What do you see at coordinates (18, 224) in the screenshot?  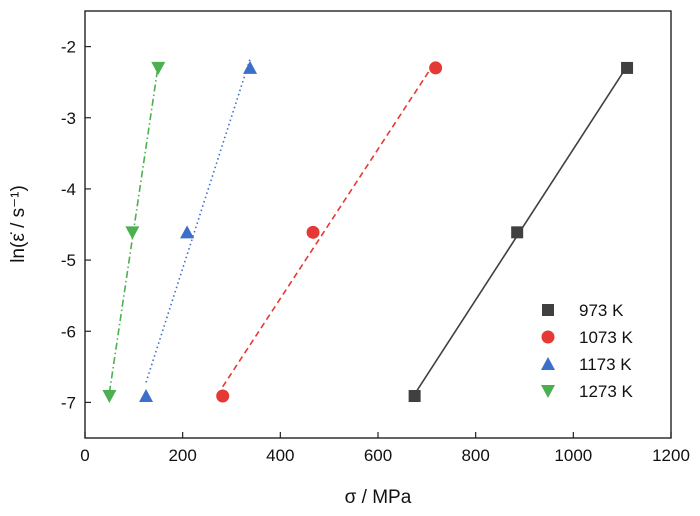 I see `y-axis-label: ln(ε̇ / s⁻¹)` at bounding box center [18, 224].